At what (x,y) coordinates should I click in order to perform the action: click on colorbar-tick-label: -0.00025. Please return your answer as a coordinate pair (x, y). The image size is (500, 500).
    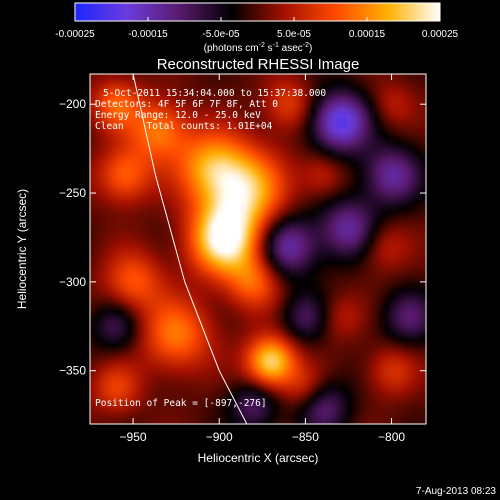
    Looking at the image, I should click on (75, 34).